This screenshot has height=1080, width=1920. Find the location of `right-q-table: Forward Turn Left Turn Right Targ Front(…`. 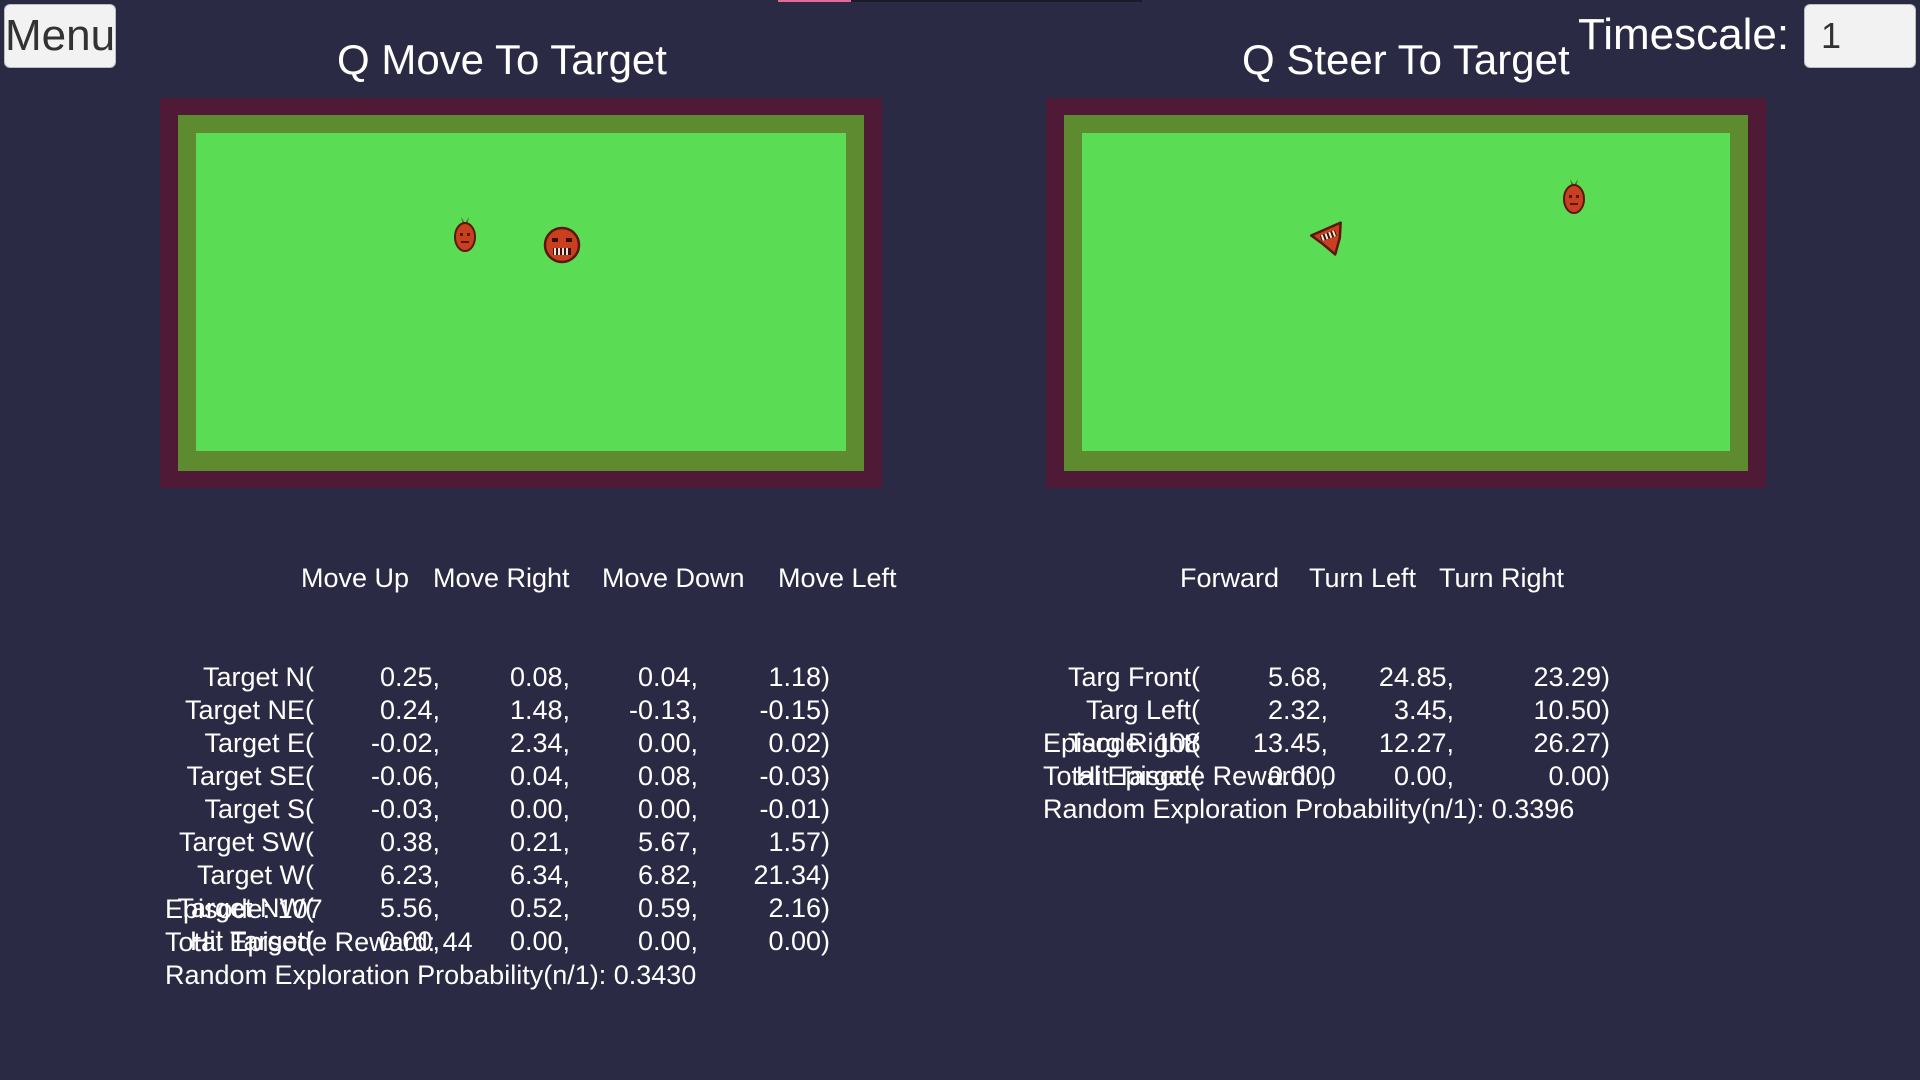

right-q-table: Forward Turn Left Turn Right Targ Front(… is located at coordinates (1335, 644).